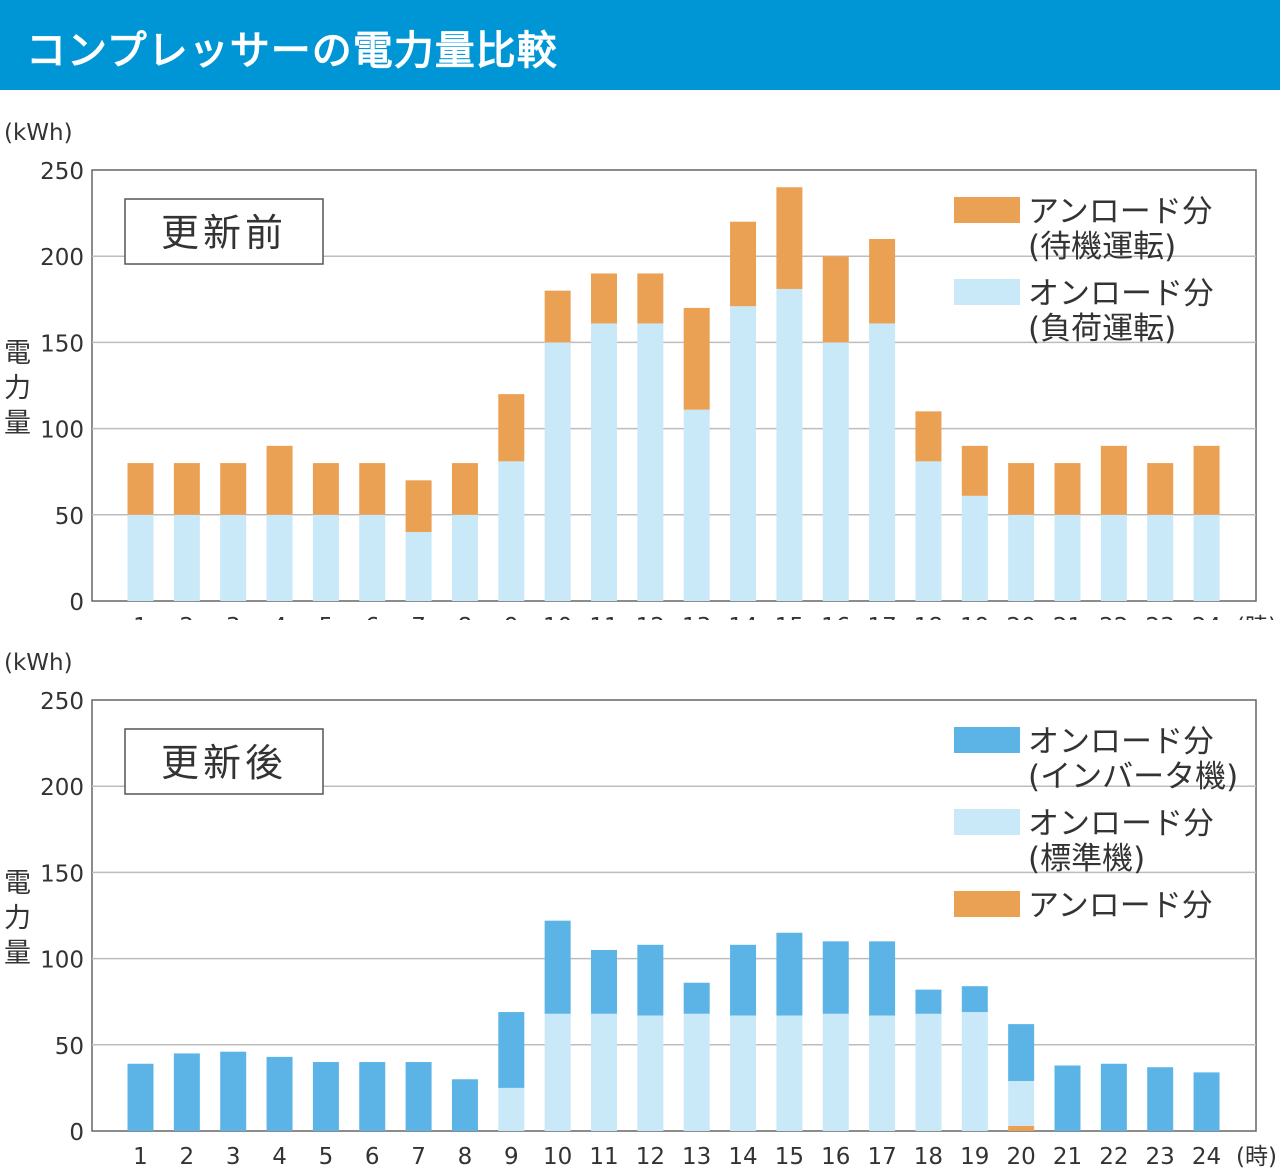  What do you see at coordinates (326, 1157) in the screenshot?
I see `x-tick-label: 5` at bounding box center [326, 1157].